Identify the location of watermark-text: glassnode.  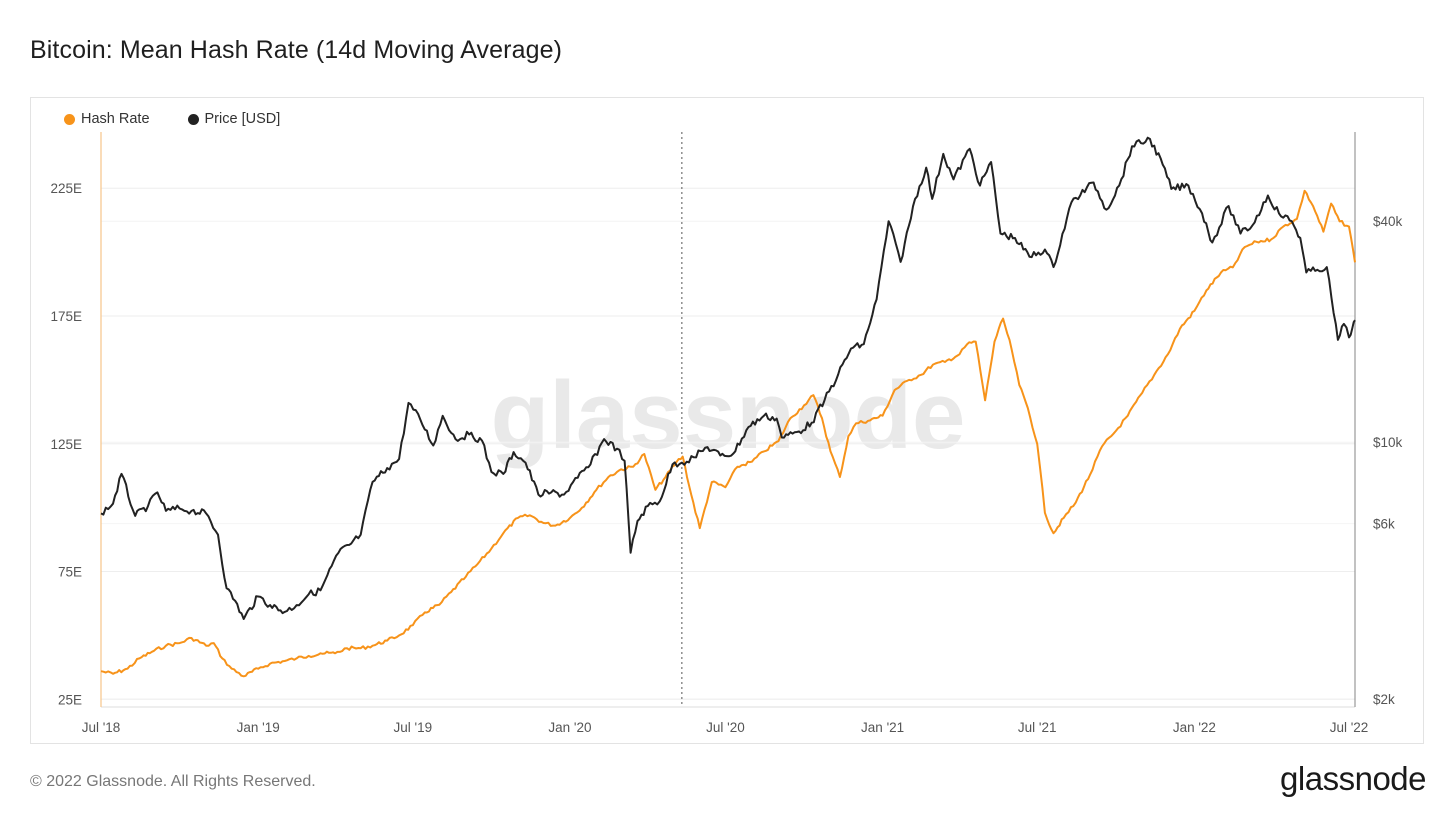
(728, 415).